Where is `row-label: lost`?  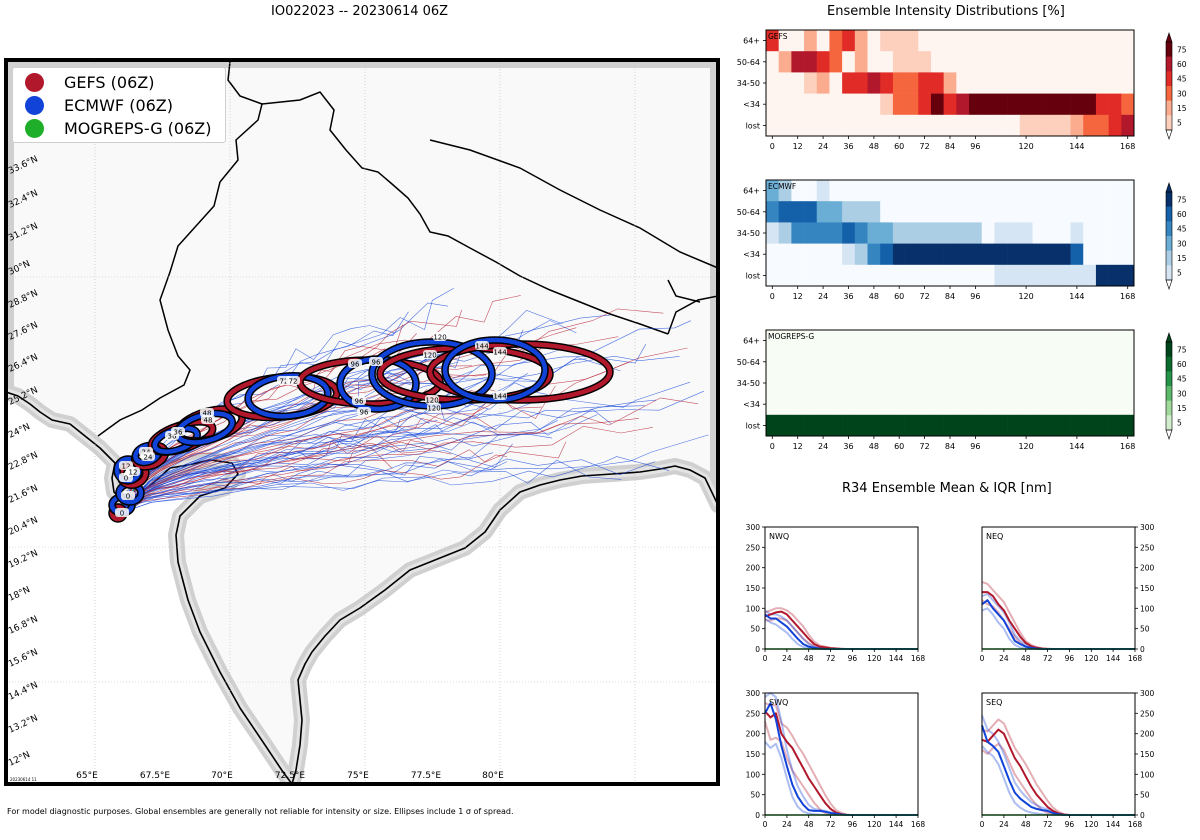
row-label: lost is located at coordinates (753, 425).